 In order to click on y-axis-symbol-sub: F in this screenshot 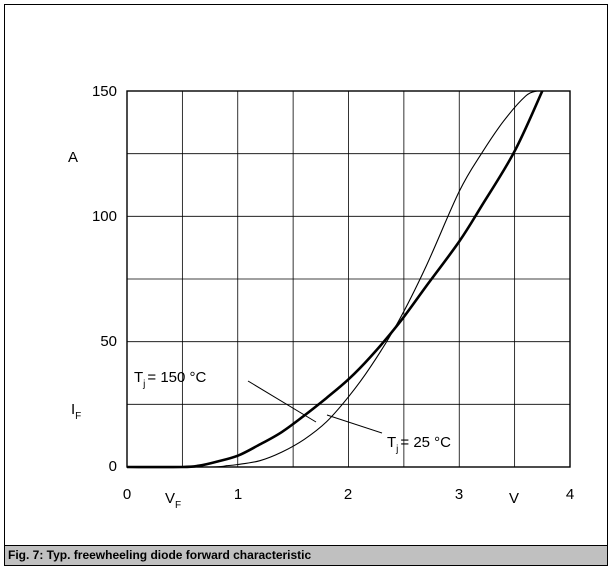, I will do `click(78, 416)`.